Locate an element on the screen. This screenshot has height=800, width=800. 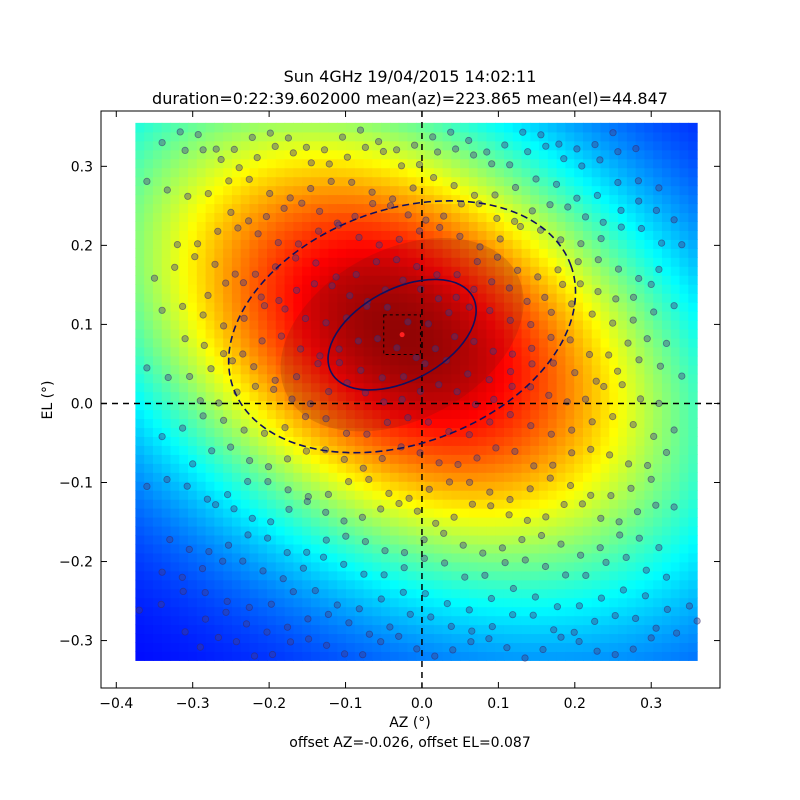
x-axis-label: AZ (°) is located at coordinates (410, 723).